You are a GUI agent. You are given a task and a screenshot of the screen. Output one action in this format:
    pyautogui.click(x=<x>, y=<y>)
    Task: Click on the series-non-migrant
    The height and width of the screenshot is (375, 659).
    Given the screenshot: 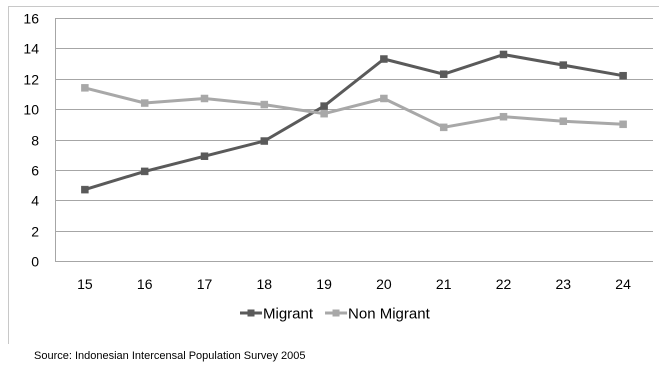 What is the action you would take?
    pyautogui.click(x=354, y=108)
    